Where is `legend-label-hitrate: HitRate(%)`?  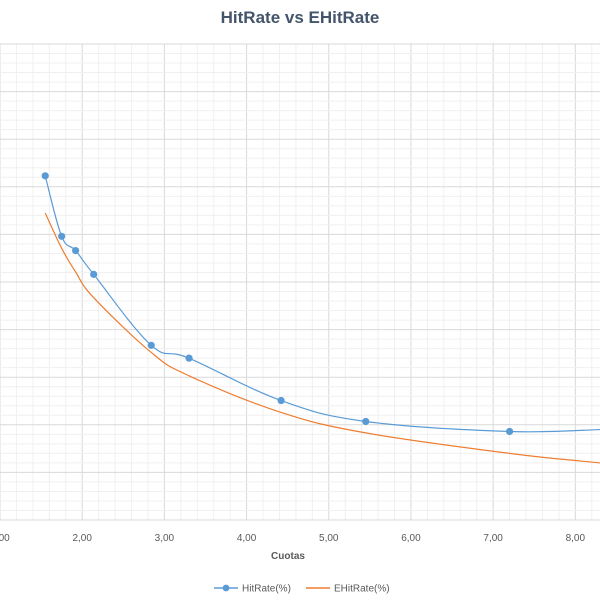
legend-label-hitrate: HitRate(%) is located at coordinates (266, 589).